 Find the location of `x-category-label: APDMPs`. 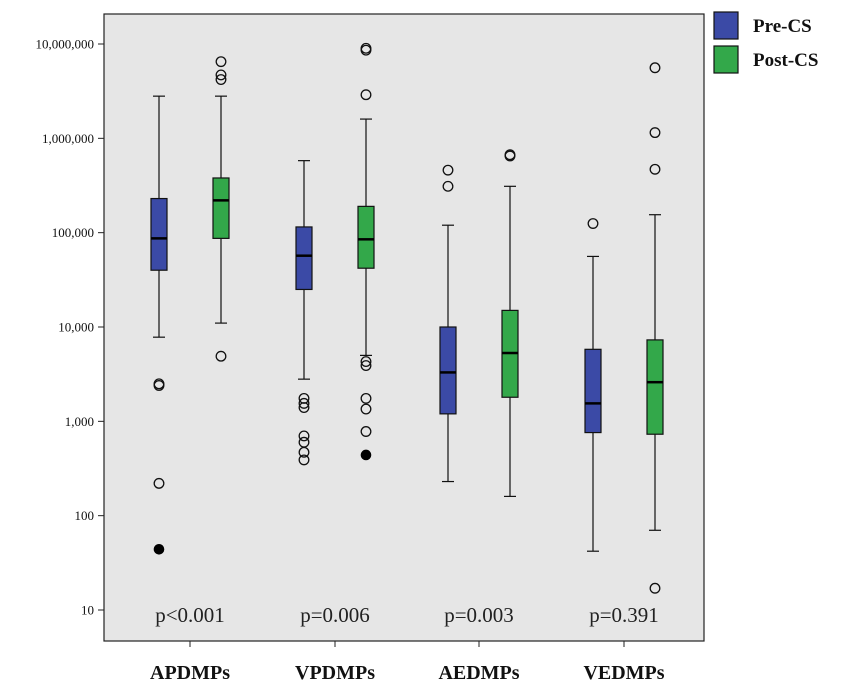

x-category-label: APDMPs is located at coordinates (190, 673).